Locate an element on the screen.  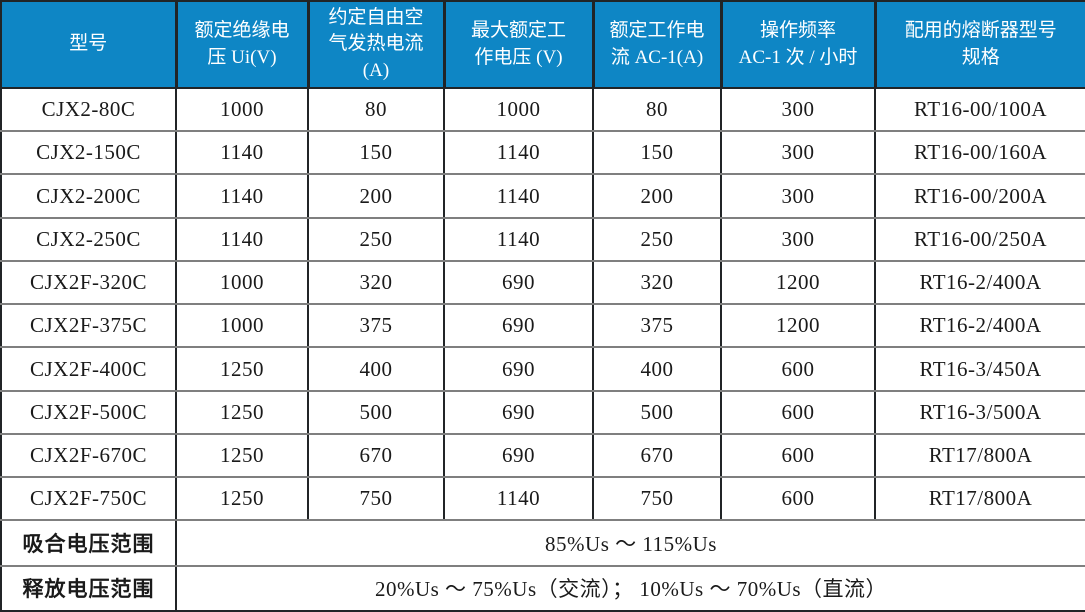
release-voltage-value: 20%Us ～ 75%Us（交流）； 10%Us ～ 70%Us（直流） is located at coordinates (630, 588).